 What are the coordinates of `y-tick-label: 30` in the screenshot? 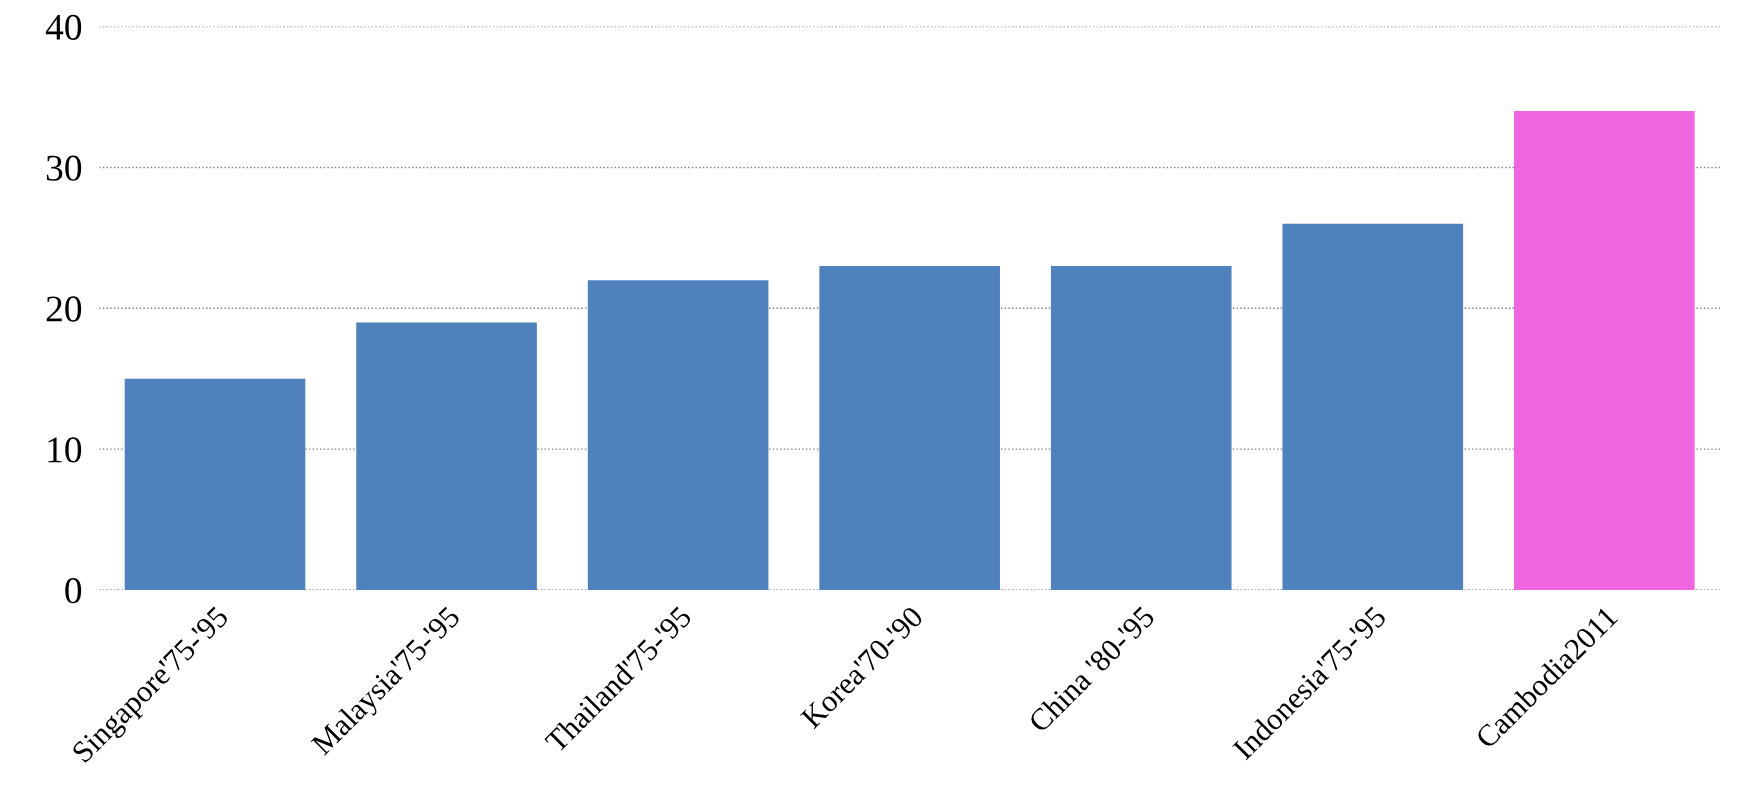 It's located at (64, 168).